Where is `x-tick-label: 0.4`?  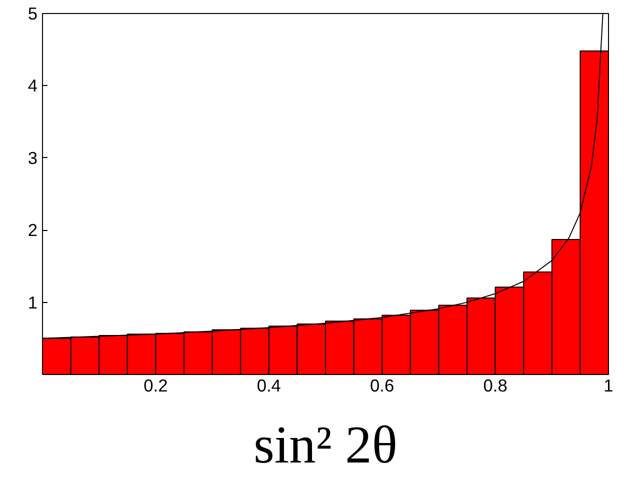
x-tick-label: 0.4 is located at coordinates (269, 386).